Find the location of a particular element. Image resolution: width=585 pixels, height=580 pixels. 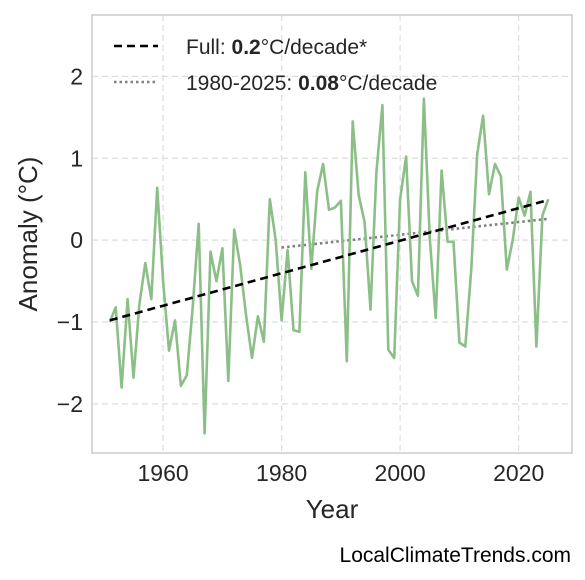

y-tick-label: 2 is located at coordinates (76, 76).